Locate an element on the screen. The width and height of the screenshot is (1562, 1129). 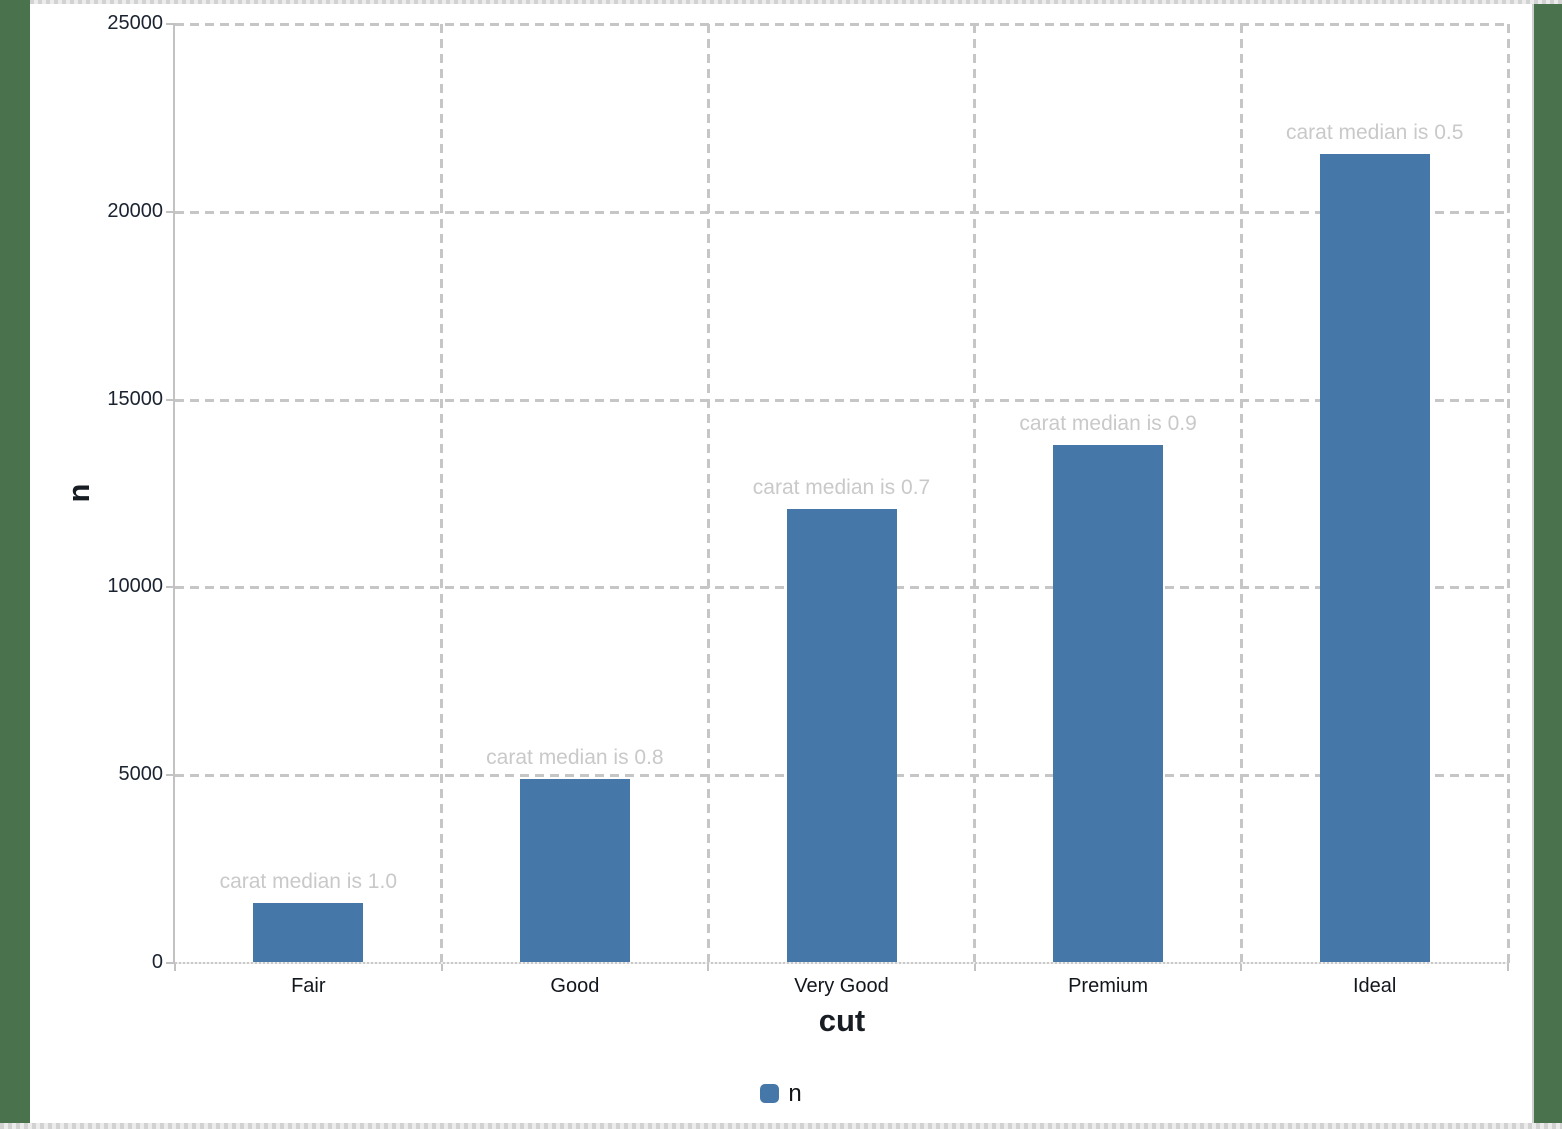
legend-label: n is located at coordinates (795, 1093).